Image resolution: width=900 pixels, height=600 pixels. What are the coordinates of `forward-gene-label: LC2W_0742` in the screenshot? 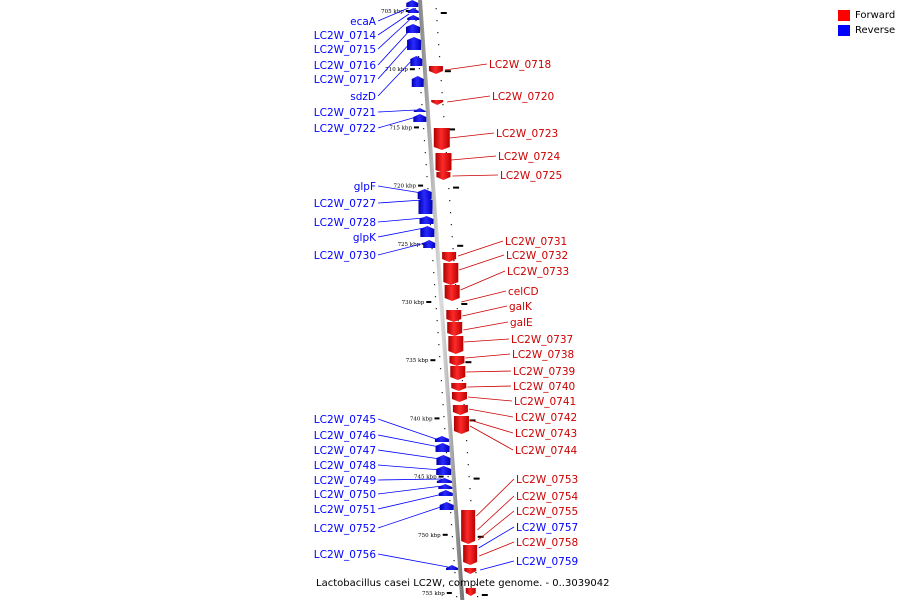 It's located at (546, 418).